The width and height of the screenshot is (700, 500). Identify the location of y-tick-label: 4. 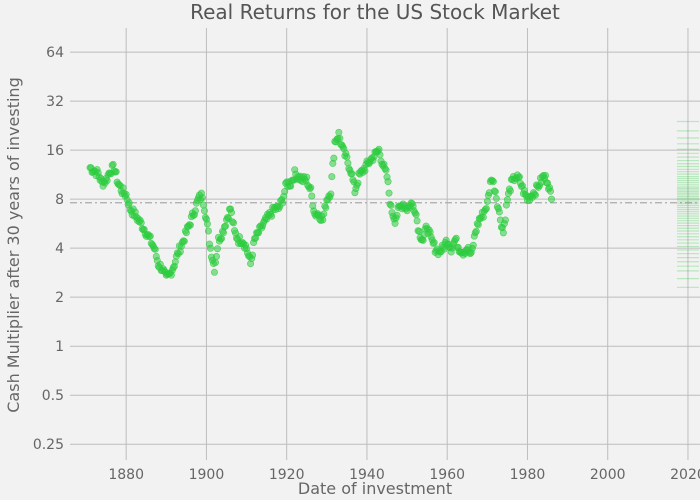
(59, 249).